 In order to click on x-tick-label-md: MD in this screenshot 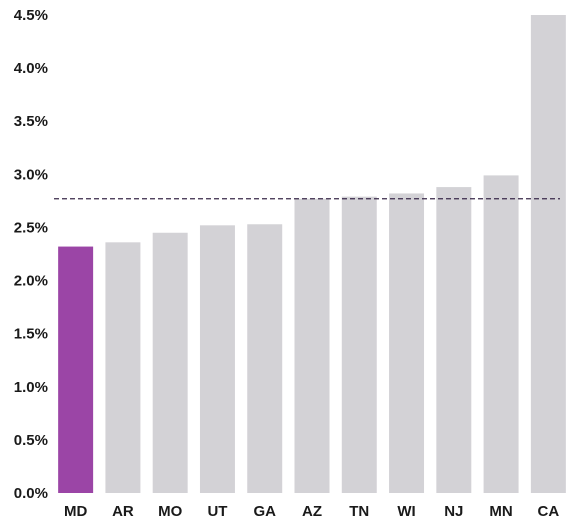, I will do `click(75, 511)`.